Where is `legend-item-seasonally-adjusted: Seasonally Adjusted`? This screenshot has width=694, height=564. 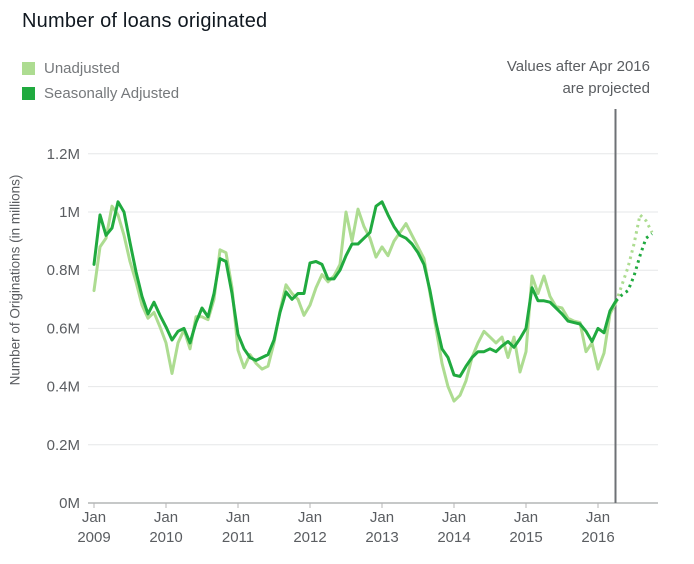 legend-item-seasonally-adjusted: Seasonally Adjusted is located at coordinates (100, 93).